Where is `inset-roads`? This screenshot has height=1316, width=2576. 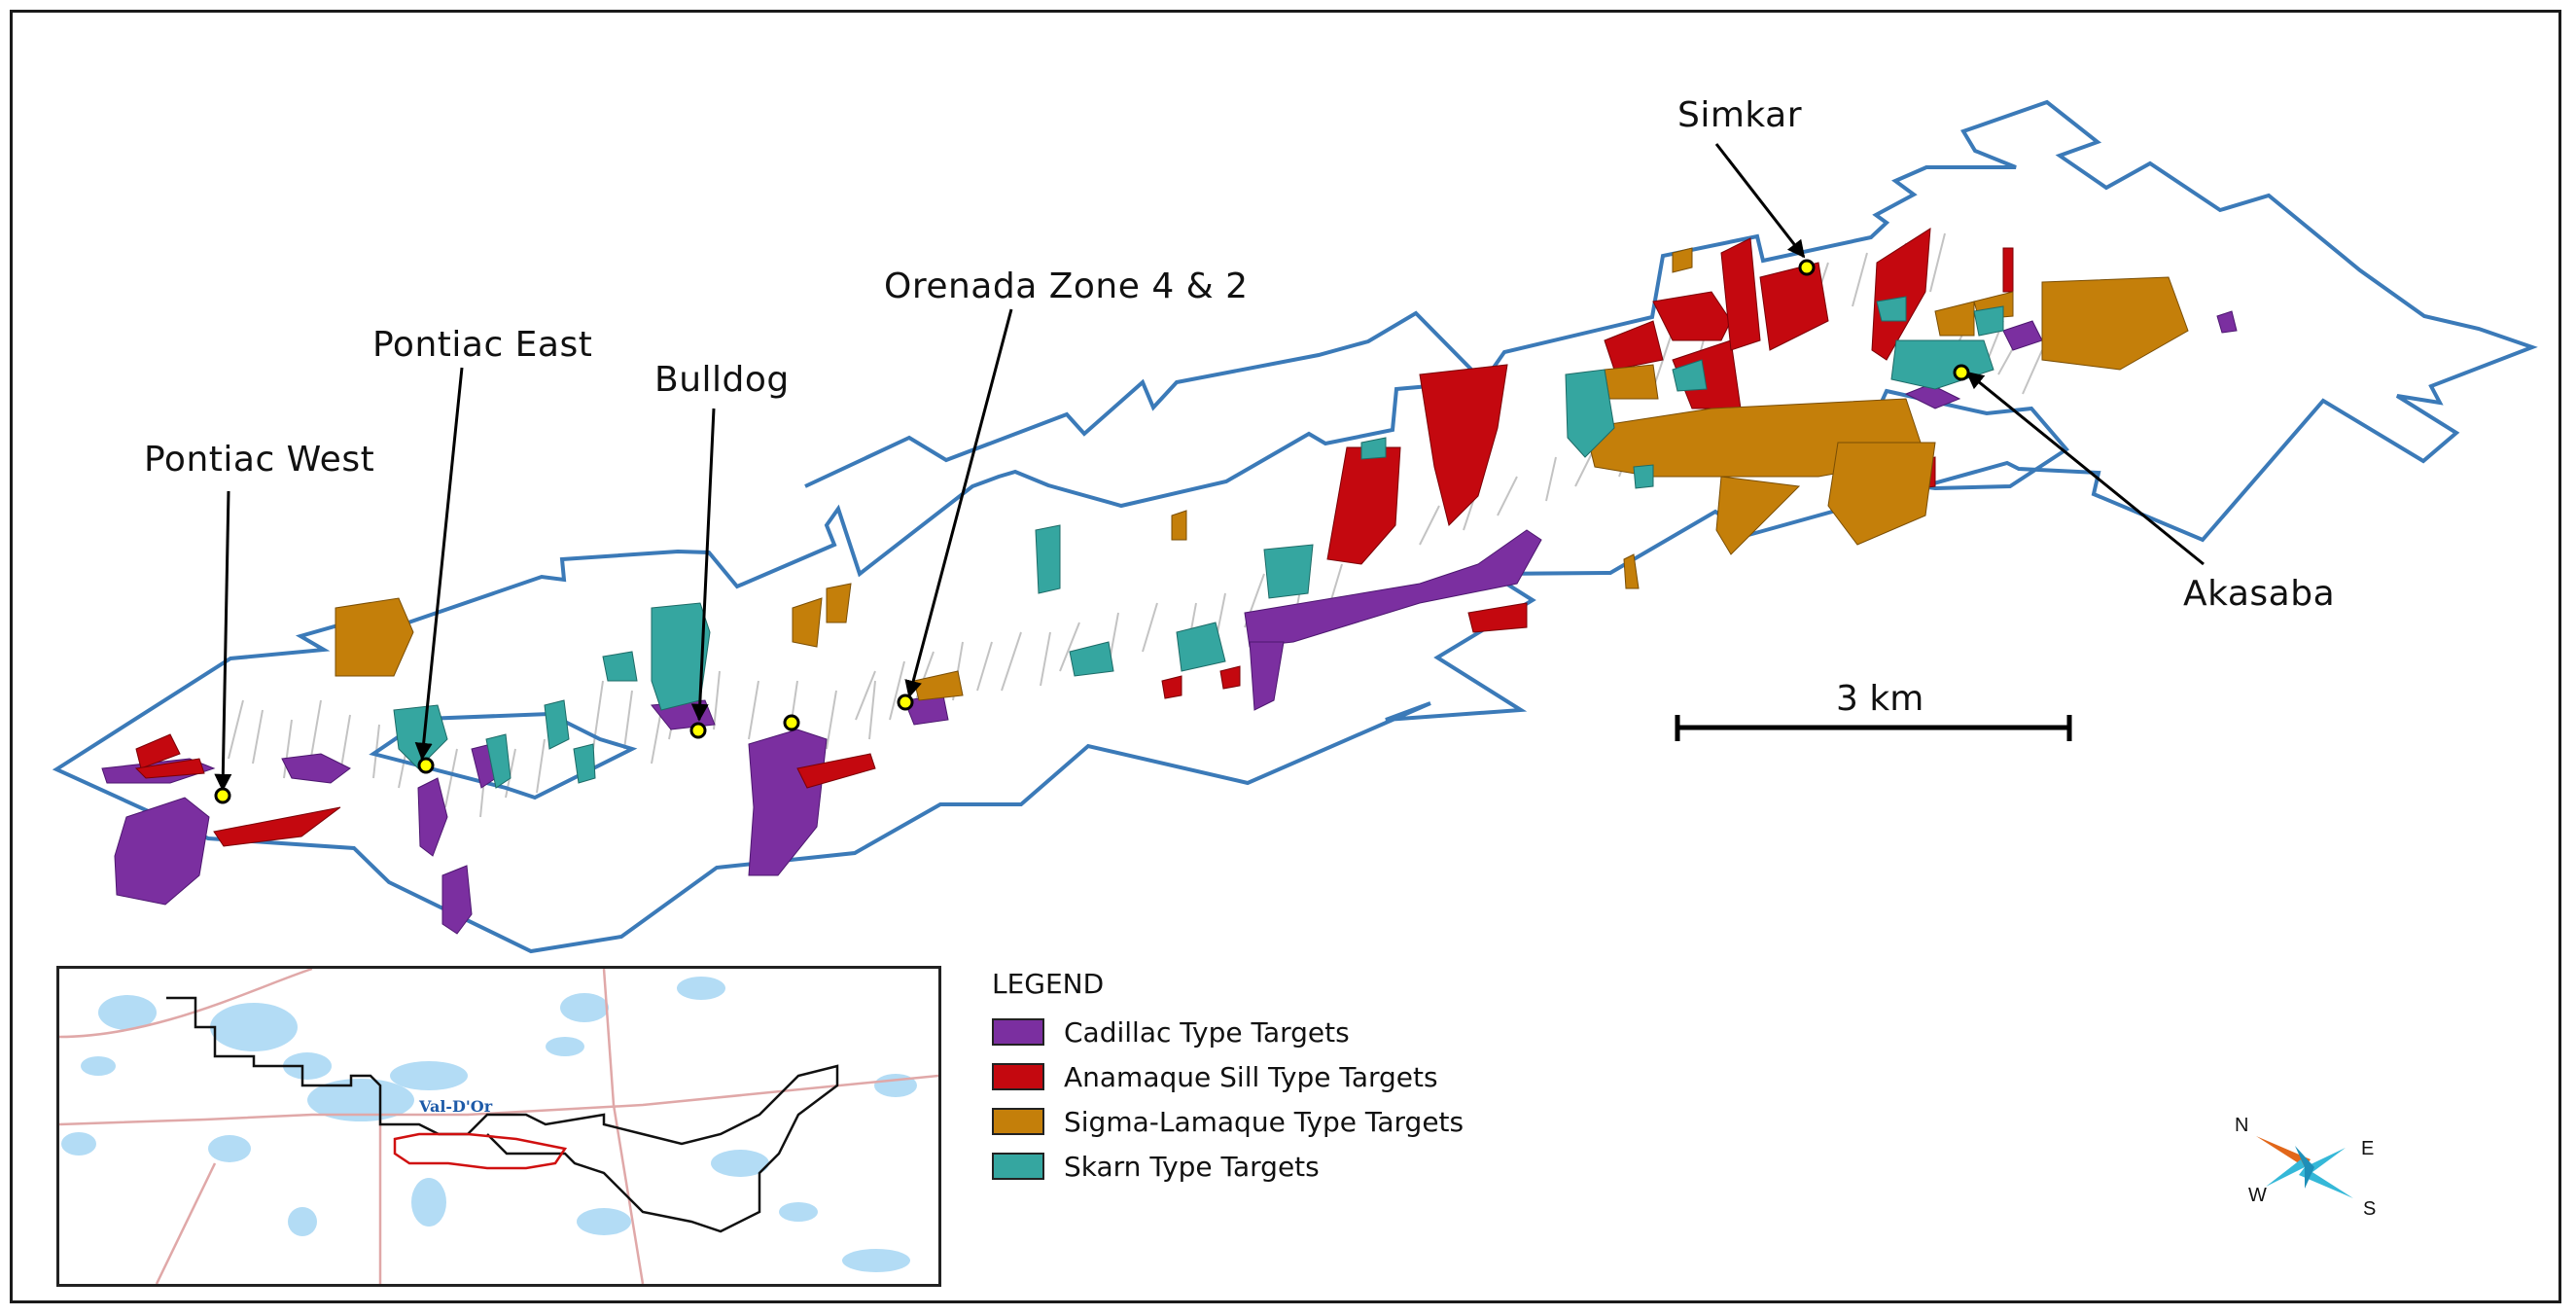
inset-roads is located at coordinates (498, 1127).